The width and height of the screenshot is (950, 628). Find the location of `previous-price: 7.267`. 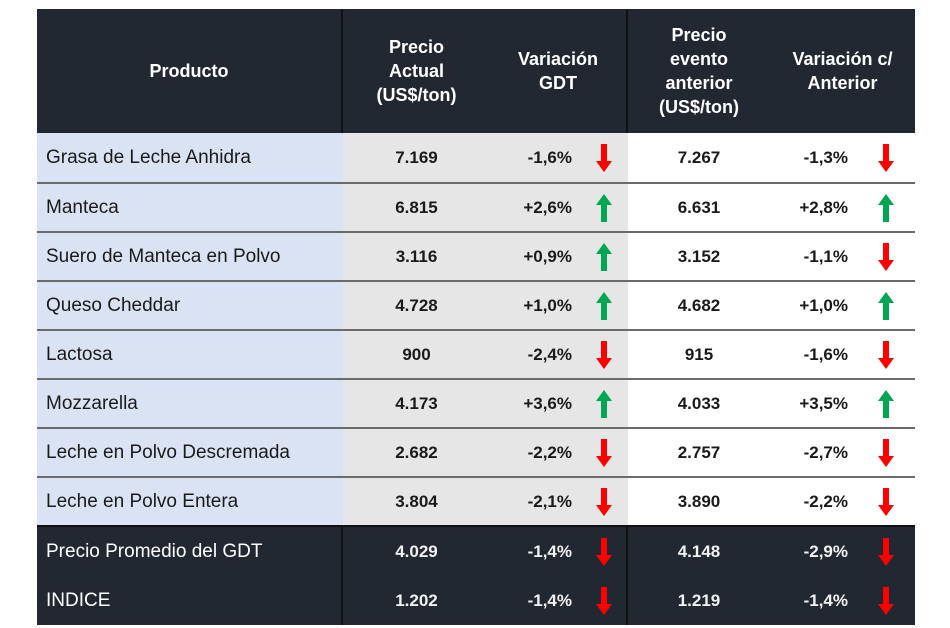

previous-price: 7.267 is located at coordinates (699, 157).